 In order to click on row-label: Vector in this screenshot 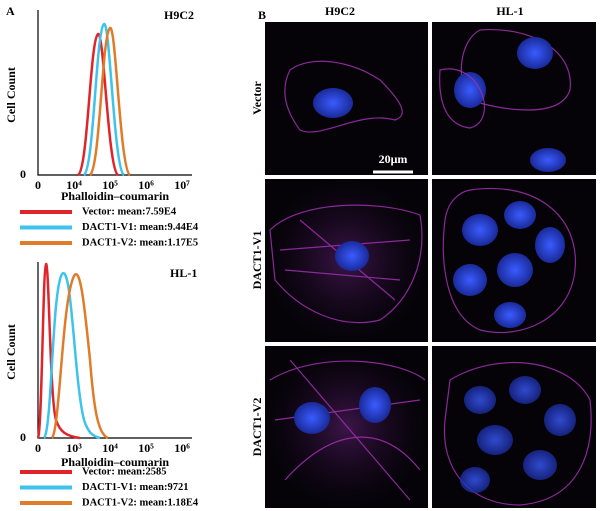, I will do `click(257, 98)`.